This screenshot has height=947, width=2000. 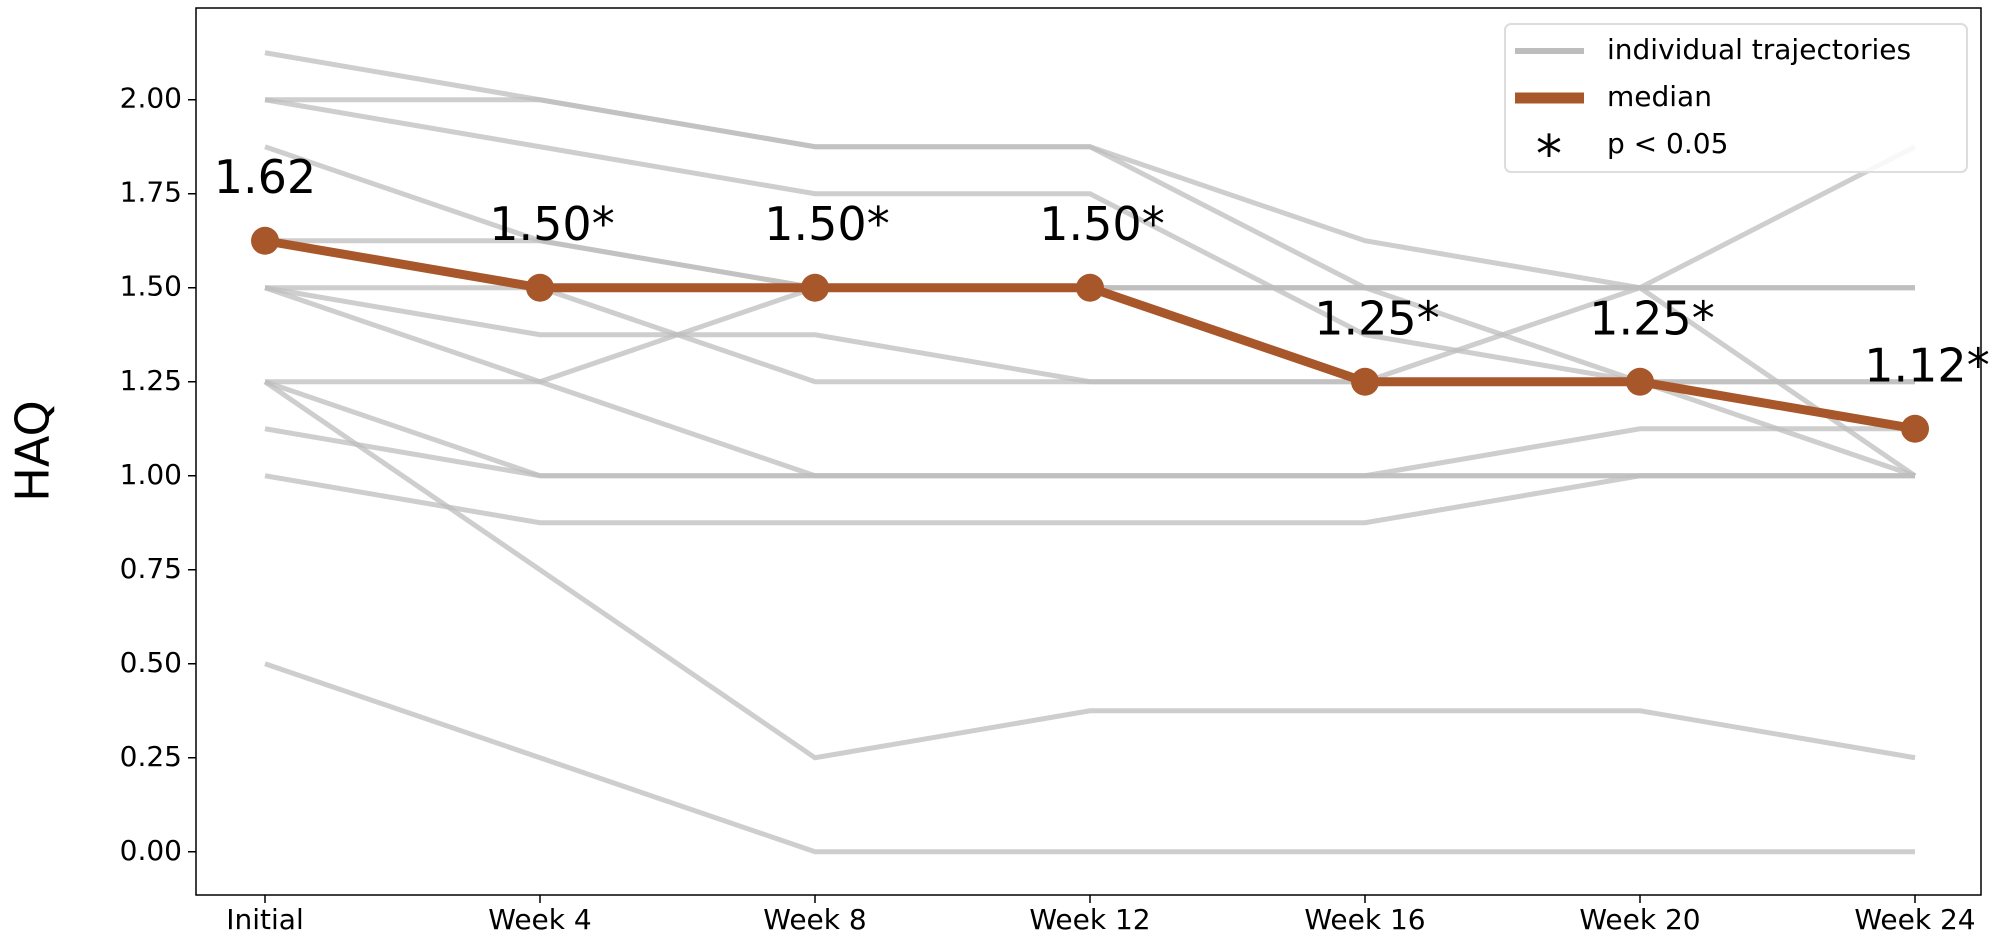 What do you see at coordinates (151, 756) in the screenshot?
I see `y-tick-label: 0.25` at bounding box center [151, 756].